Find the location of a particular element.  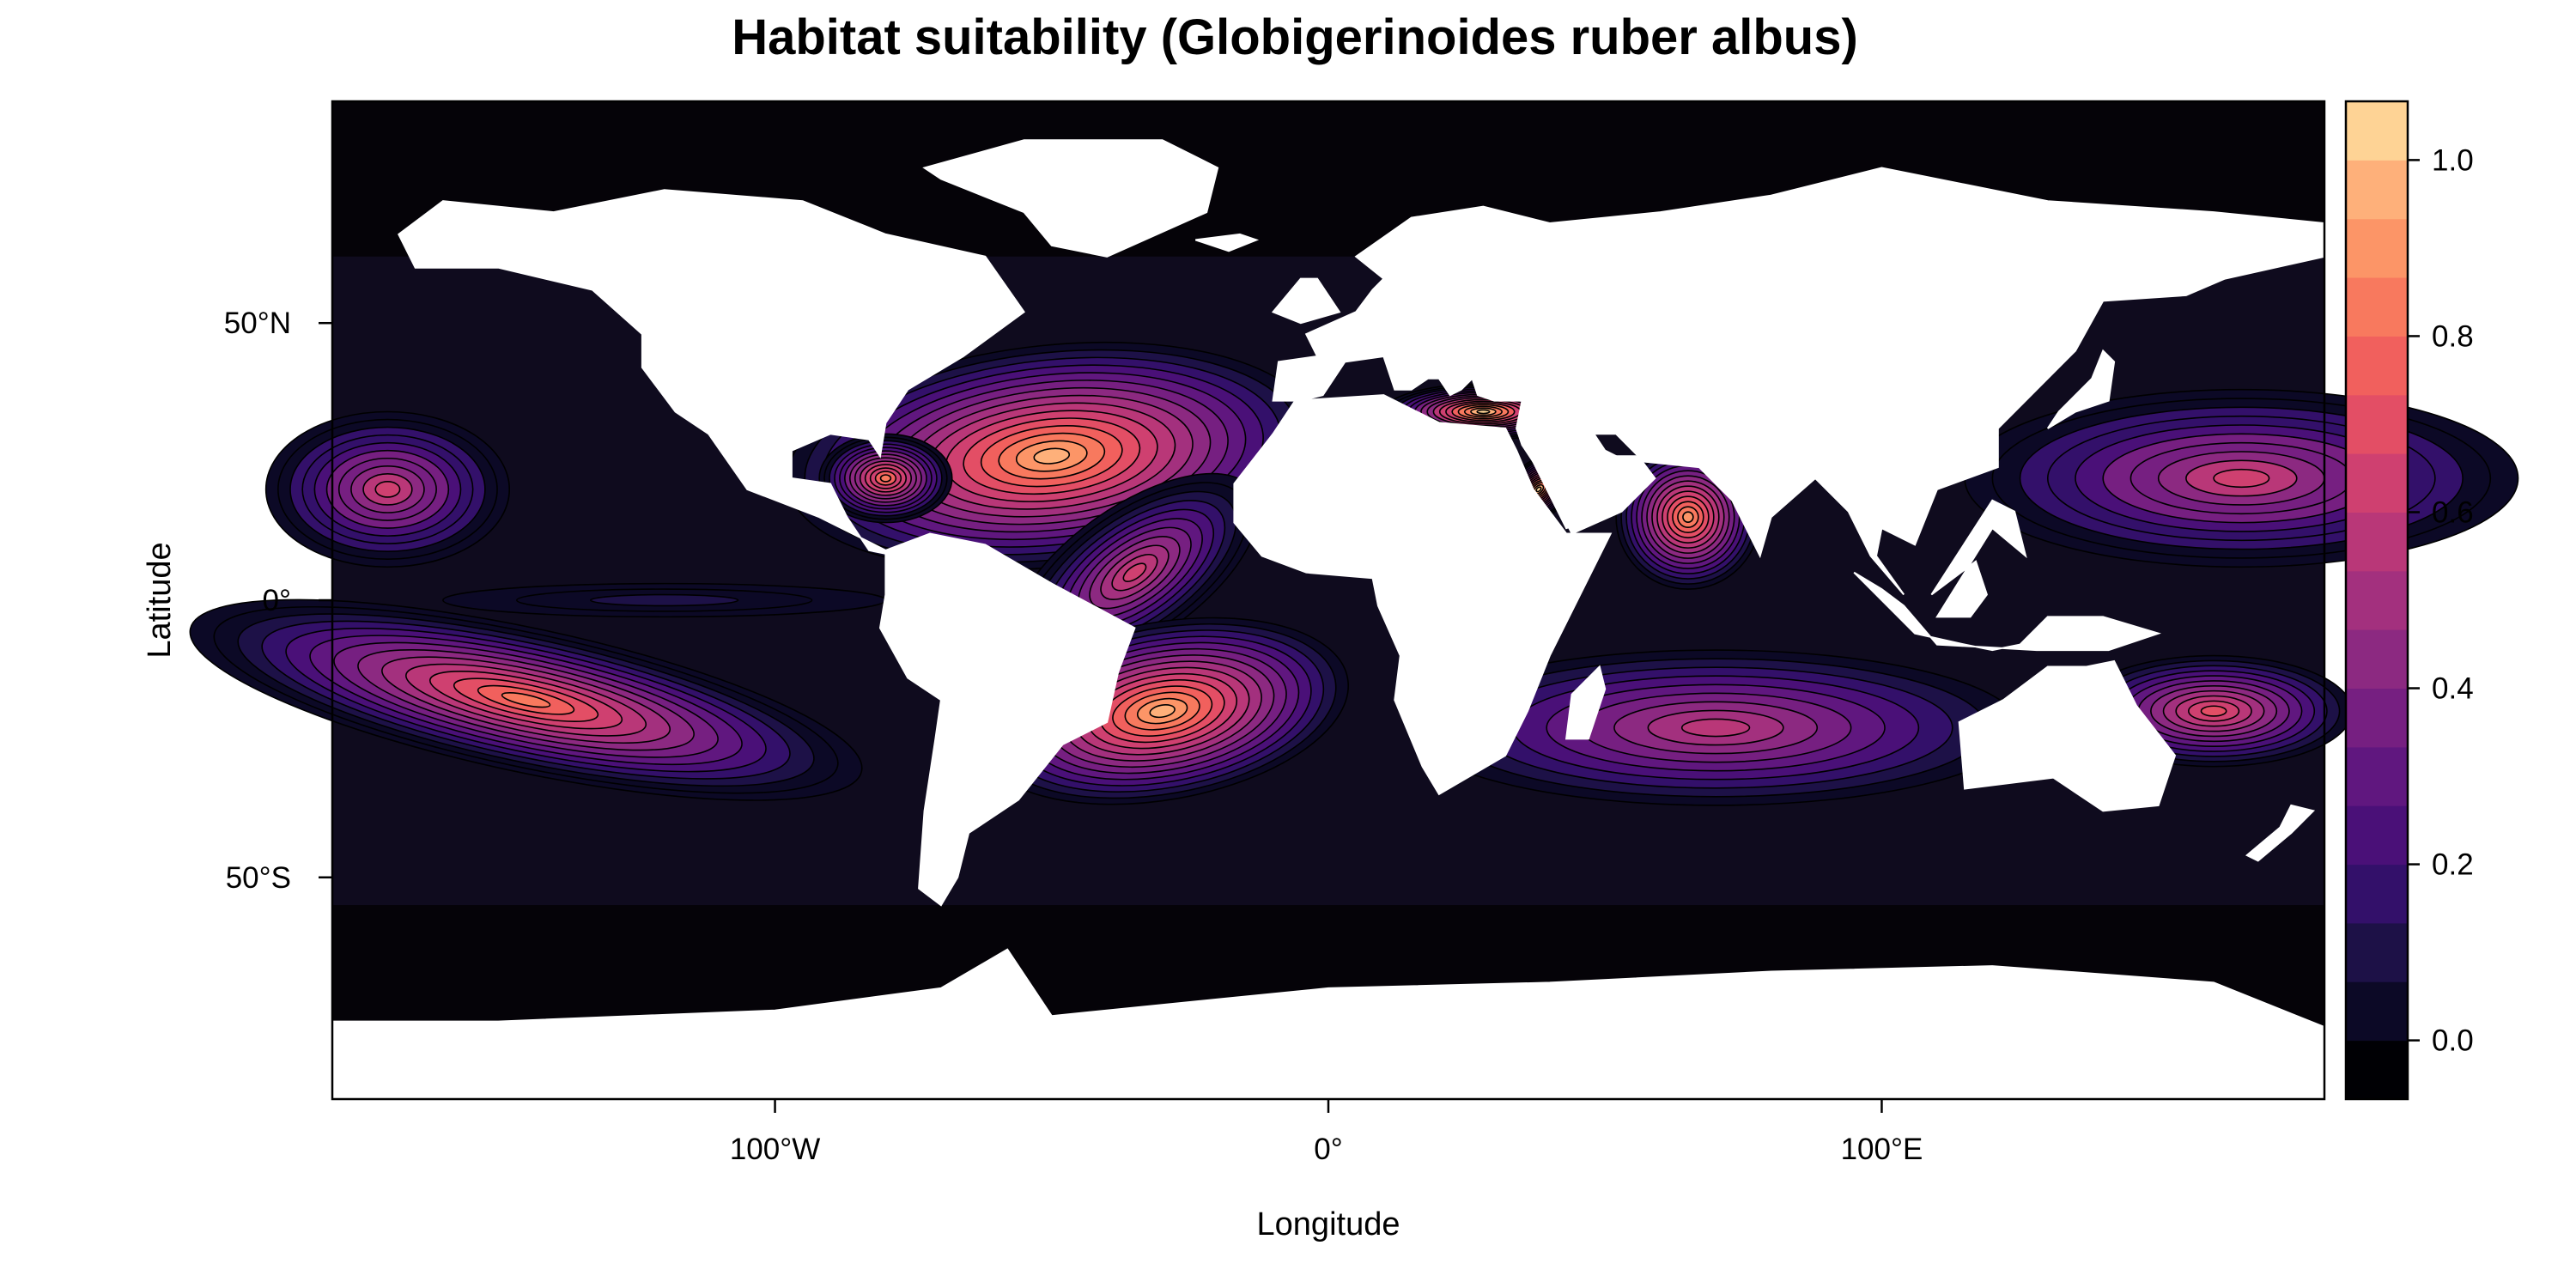

indonesia-landmass is located at coordinates (2007, 611).